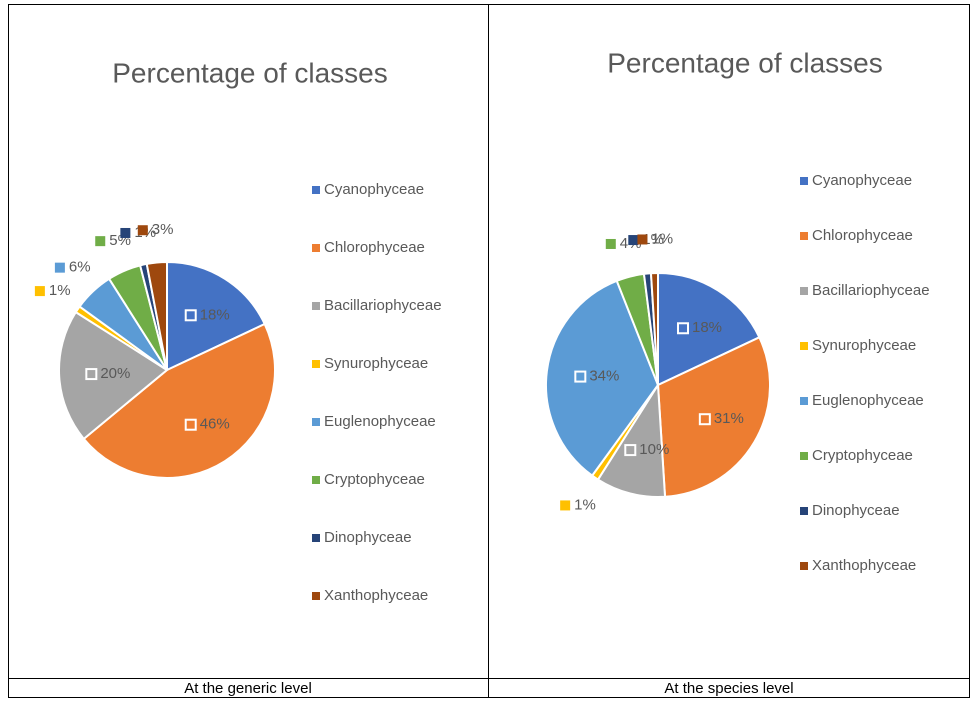 The width and height of the screenshot is (974, 702). What do you see at coordinates (80, 267) in the screenshot?
I see `data-label: 6%` at bounding box center [80, 267].